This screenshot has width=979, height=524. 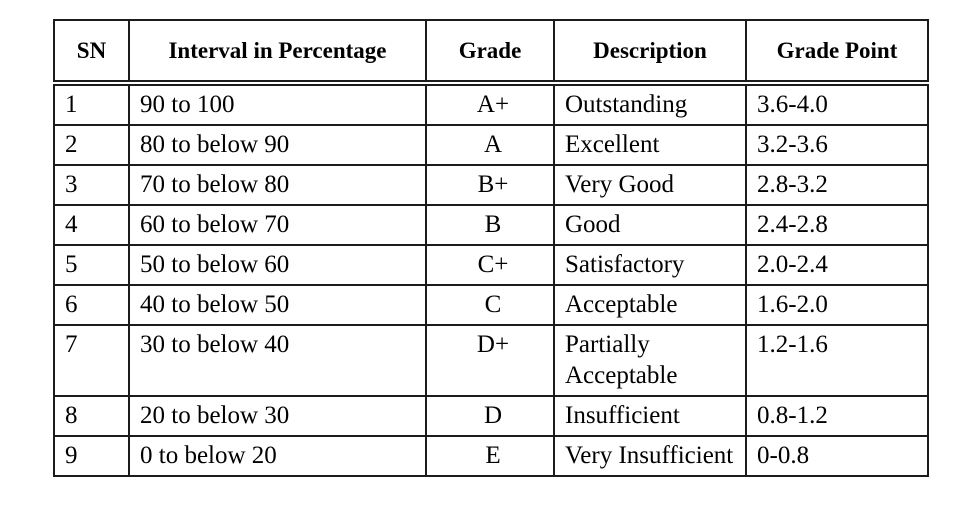 I want to click on cell-description: Excellent, so click(x=650, y=145).